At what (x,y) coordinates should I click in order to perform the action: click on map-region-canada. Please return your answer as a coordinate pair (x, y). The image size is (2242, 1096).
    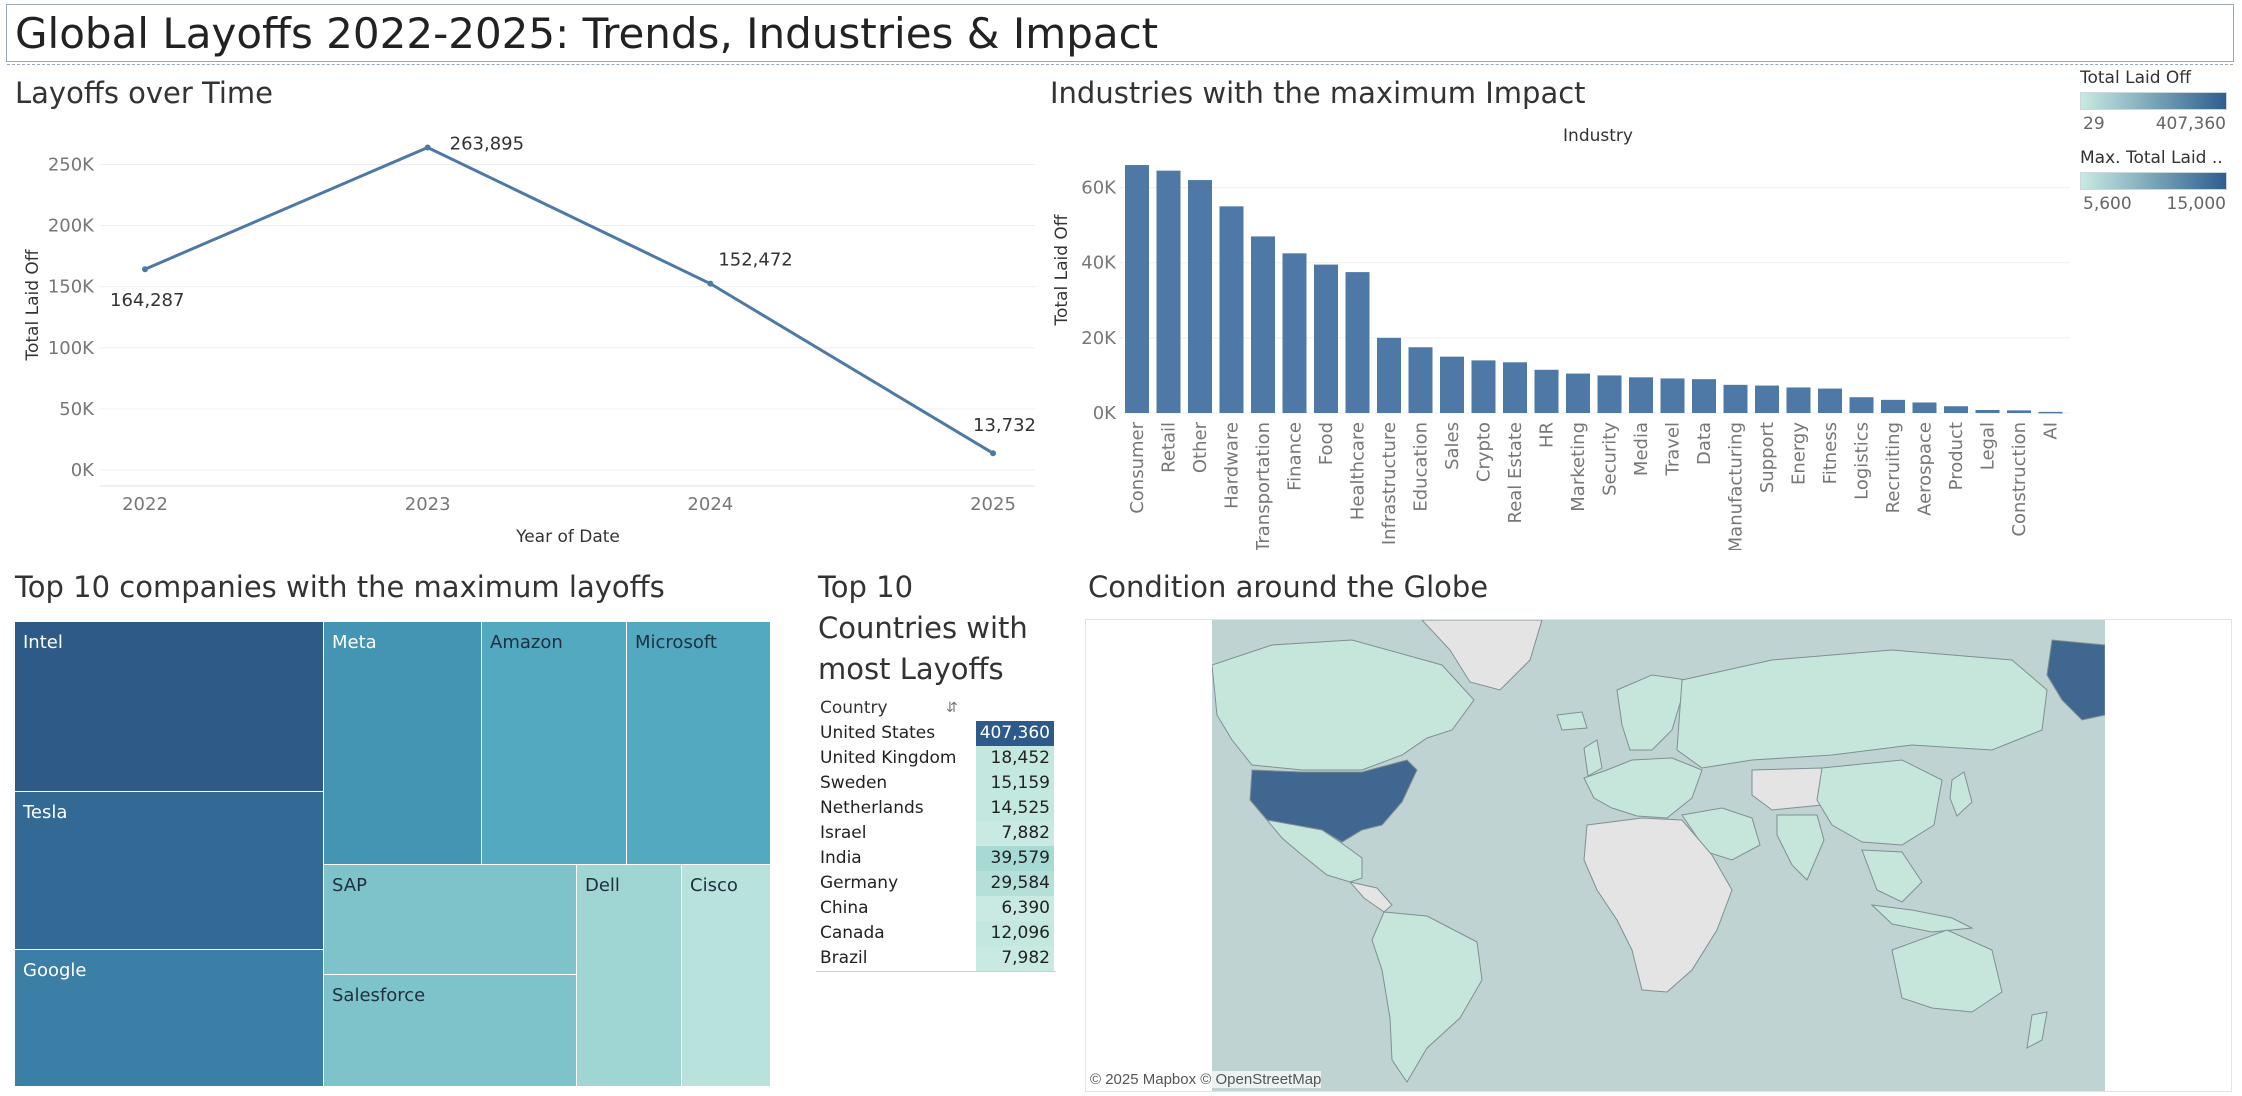
    Looking at the image, I should click on (1343, 705).